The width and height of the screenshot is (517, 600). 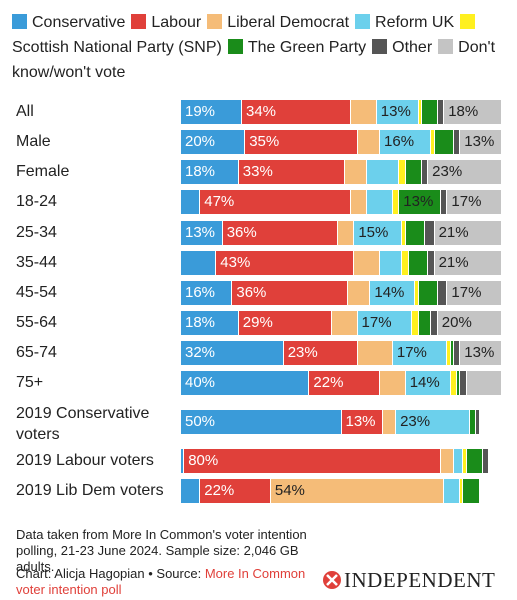 I want to click on data-label: 15%, so click(x=373, y=232).